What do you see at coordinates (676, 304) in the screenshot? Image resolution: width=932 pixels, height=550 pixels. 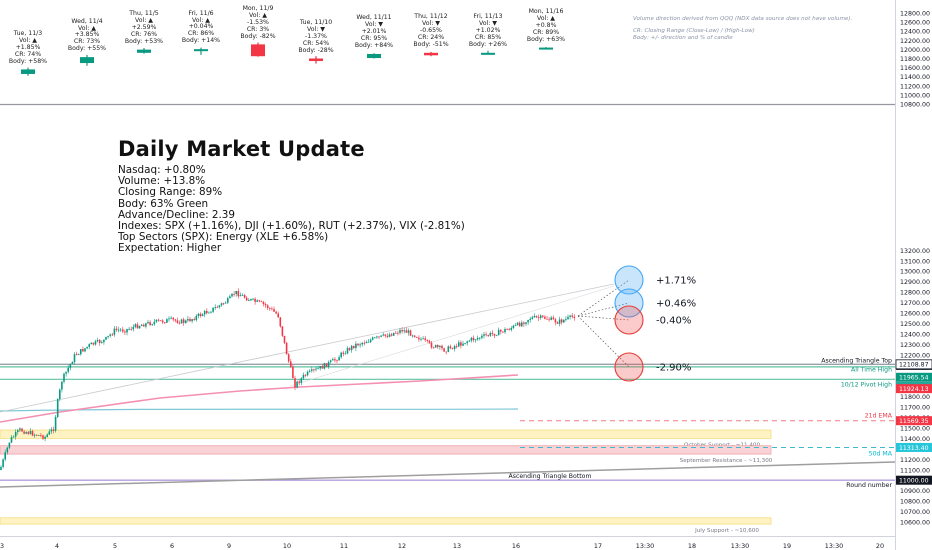 I see `projection-label: +0.46%` at bounding box center [676, 304].